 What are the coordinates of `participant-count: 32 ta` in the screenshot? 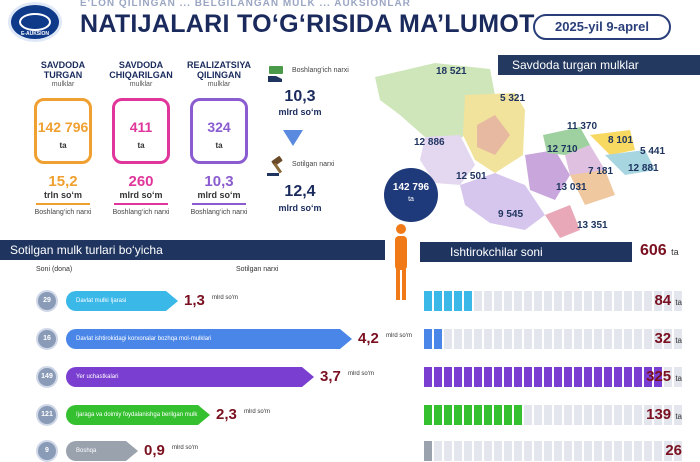 It's located at (659, 338).